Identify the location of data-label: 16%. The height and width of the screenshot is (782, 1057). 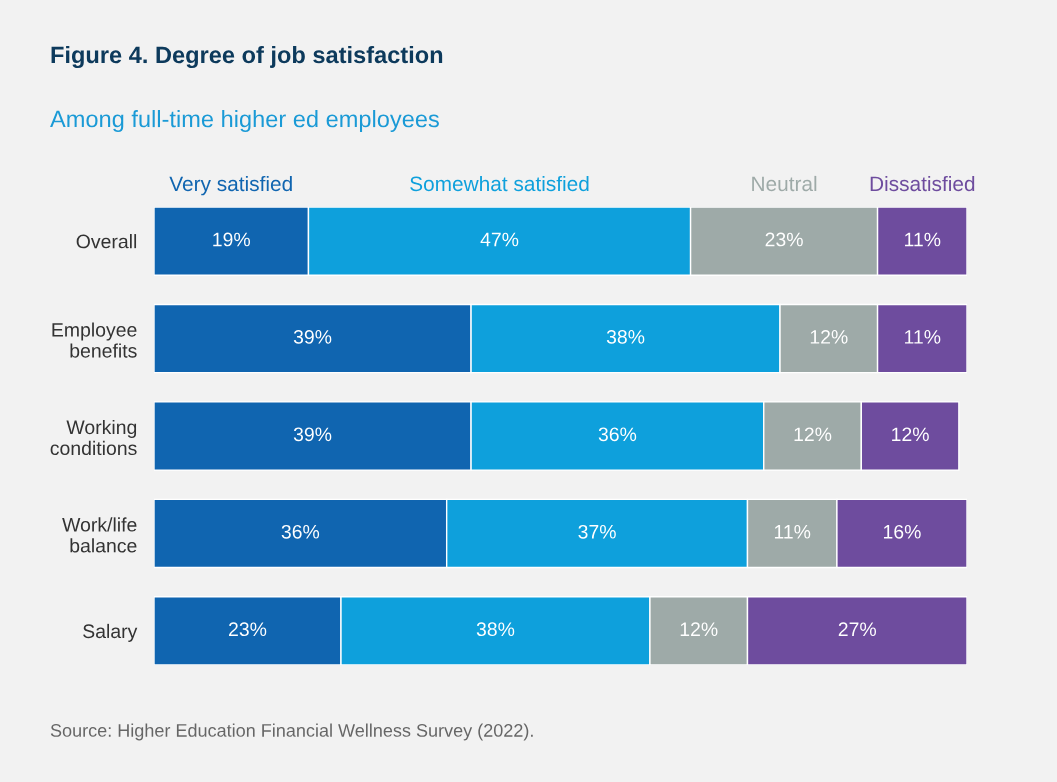
(902, 531).